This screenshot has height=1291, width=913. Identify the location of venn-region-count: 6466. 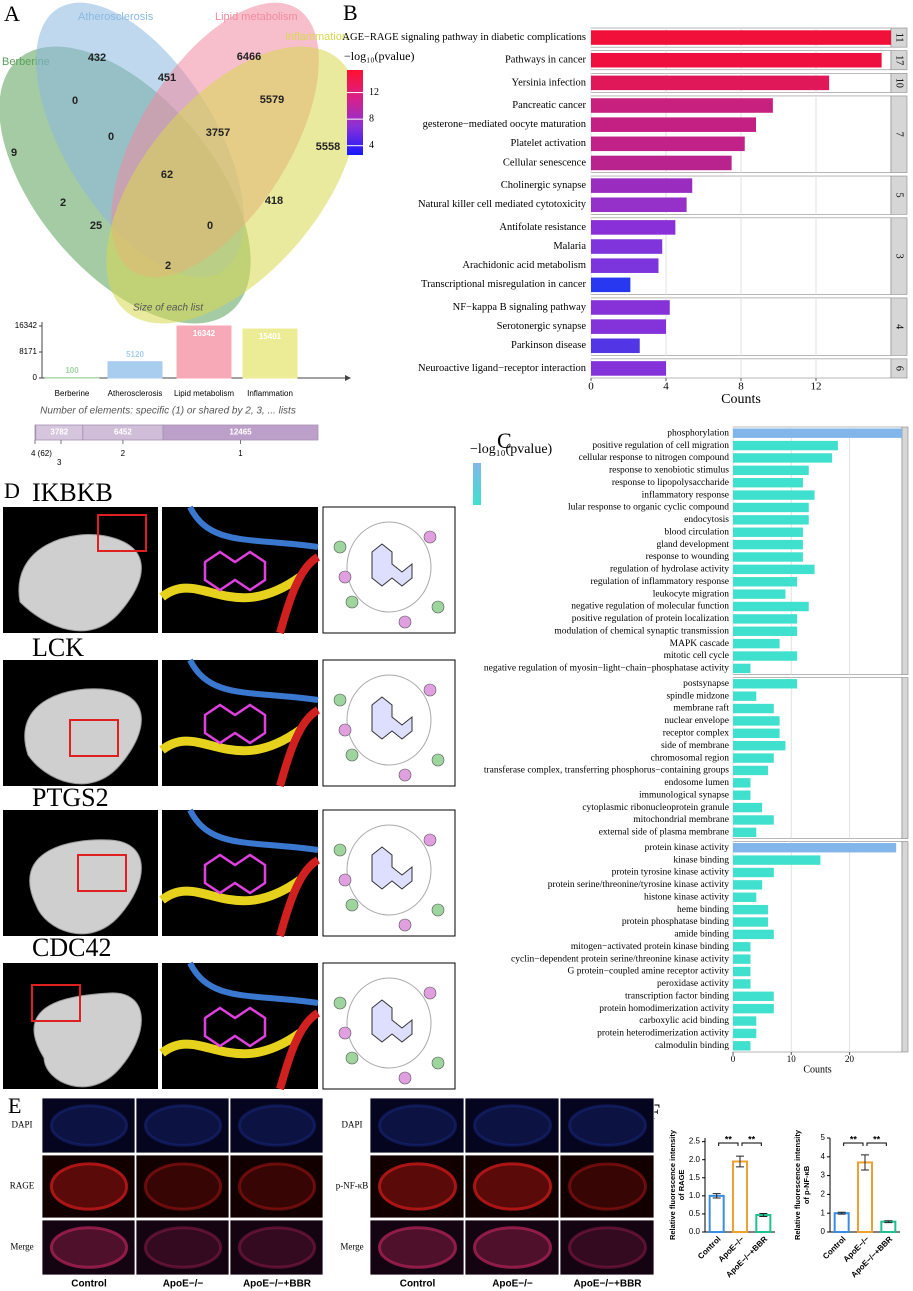
(249, 57).